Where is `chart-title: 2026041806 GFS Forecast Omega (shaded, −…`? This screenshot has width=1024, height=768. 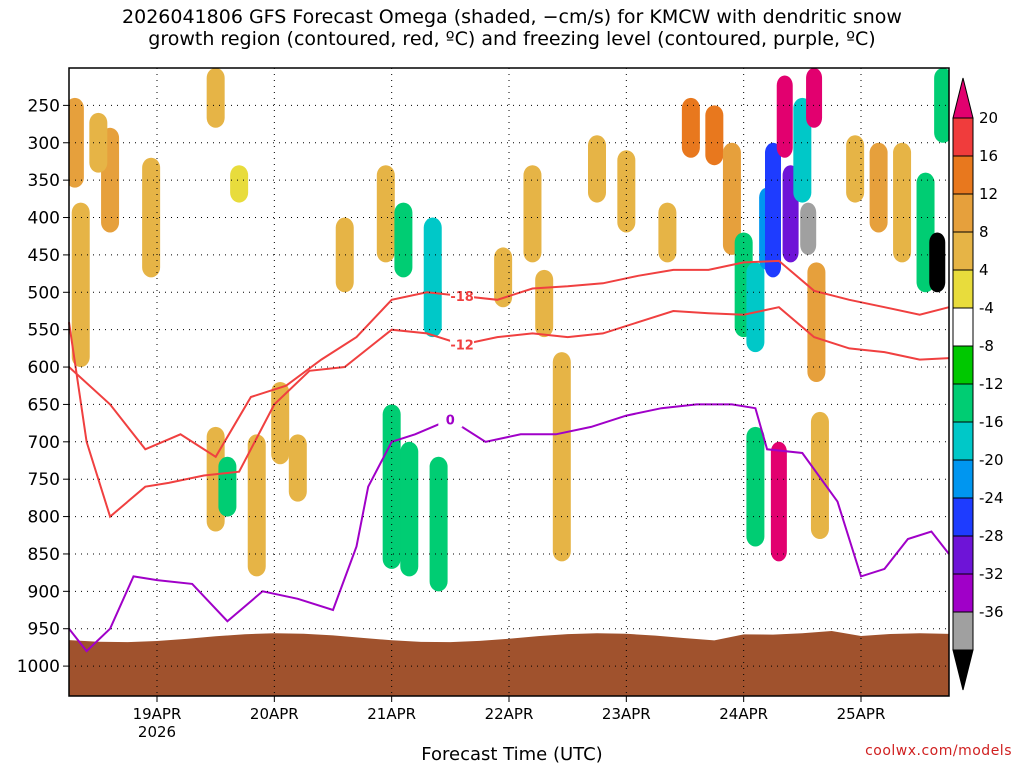 chart-title: 2026041806 GFS Forecast Omega (shaded, −… is located at coordinates (512, 28).